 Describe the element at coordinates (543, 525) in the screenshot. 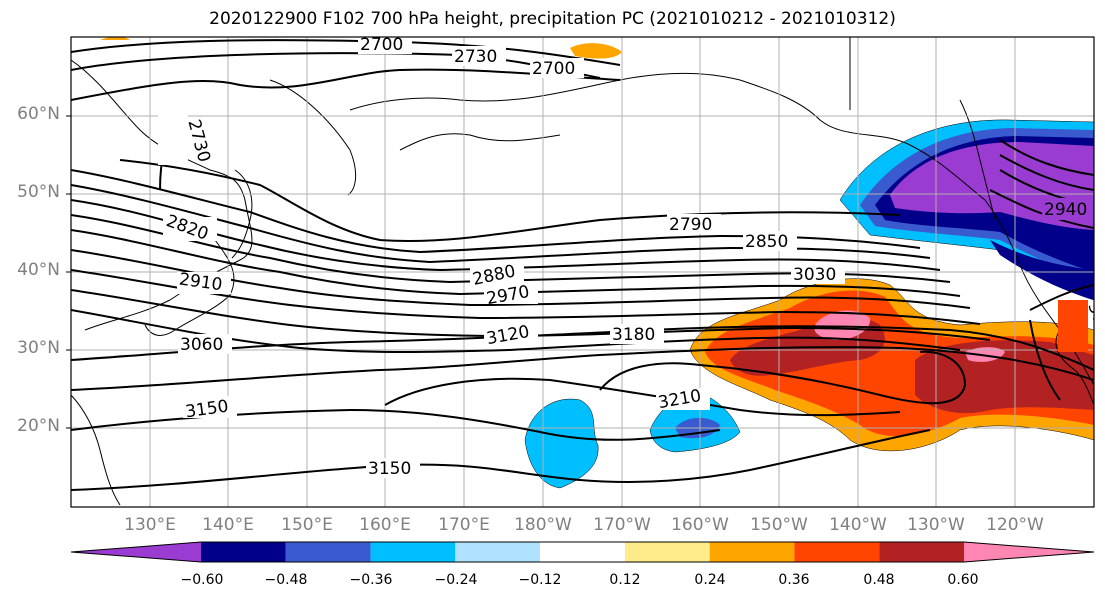

I see `longitude-label-180w: 180°W` at that location.